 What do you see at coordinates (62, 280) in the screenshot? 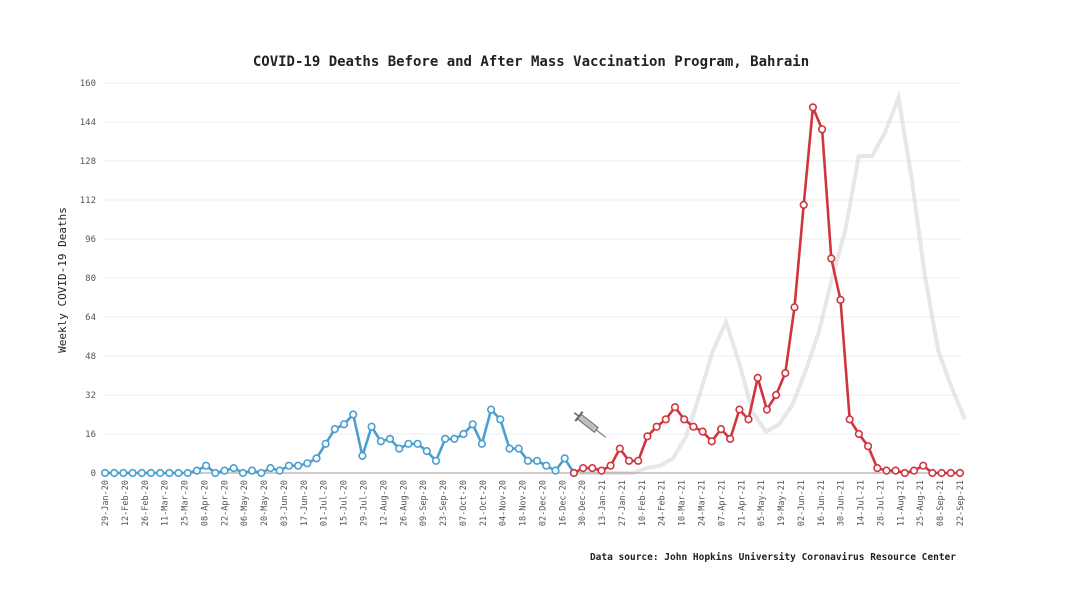
I see `y-axis-label: Weekly COVID-19 Deaths` at bounding box center [62, 280].